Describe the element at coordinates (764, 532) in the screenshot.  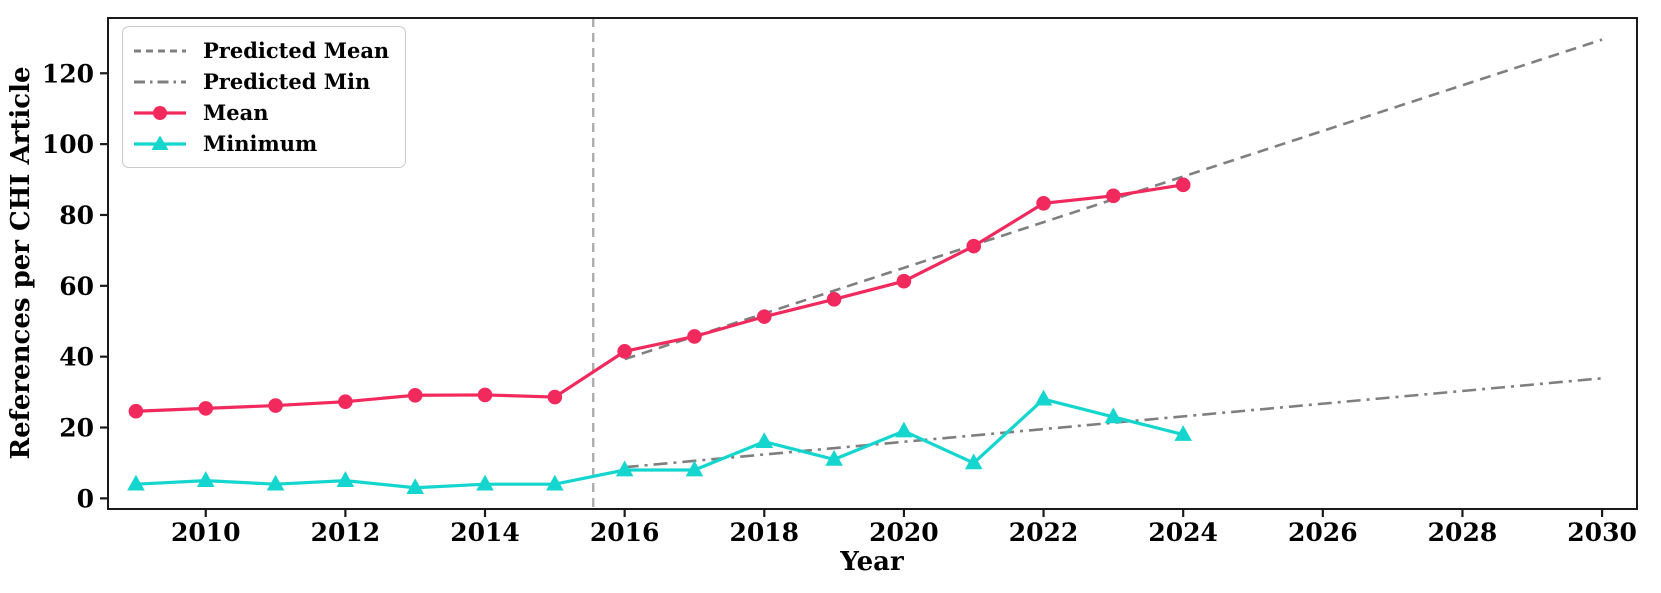
I see `x-tick-label: 2018` at that location.